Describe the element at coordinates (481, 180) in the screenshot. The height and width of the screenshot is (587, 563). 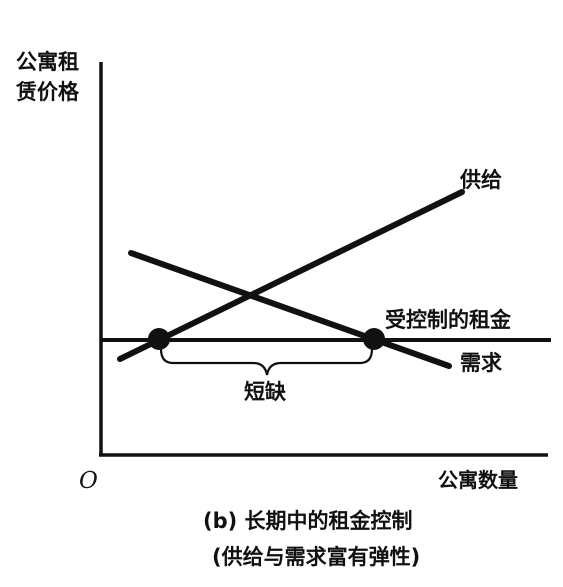
I see `supply-curve-label: 供给` at that location.